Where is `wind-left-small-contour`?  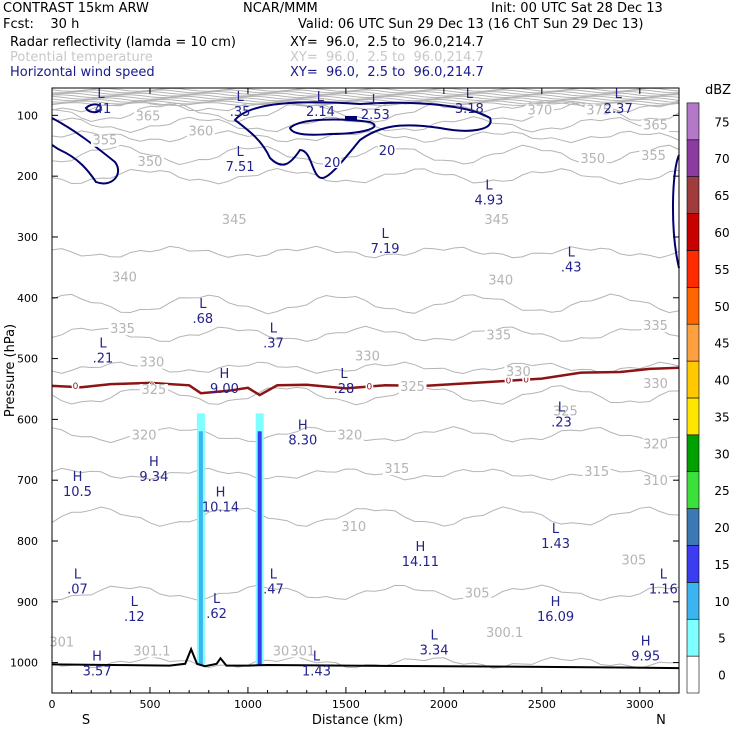 wind-left-small-contour is located at coordinates (93, 108).